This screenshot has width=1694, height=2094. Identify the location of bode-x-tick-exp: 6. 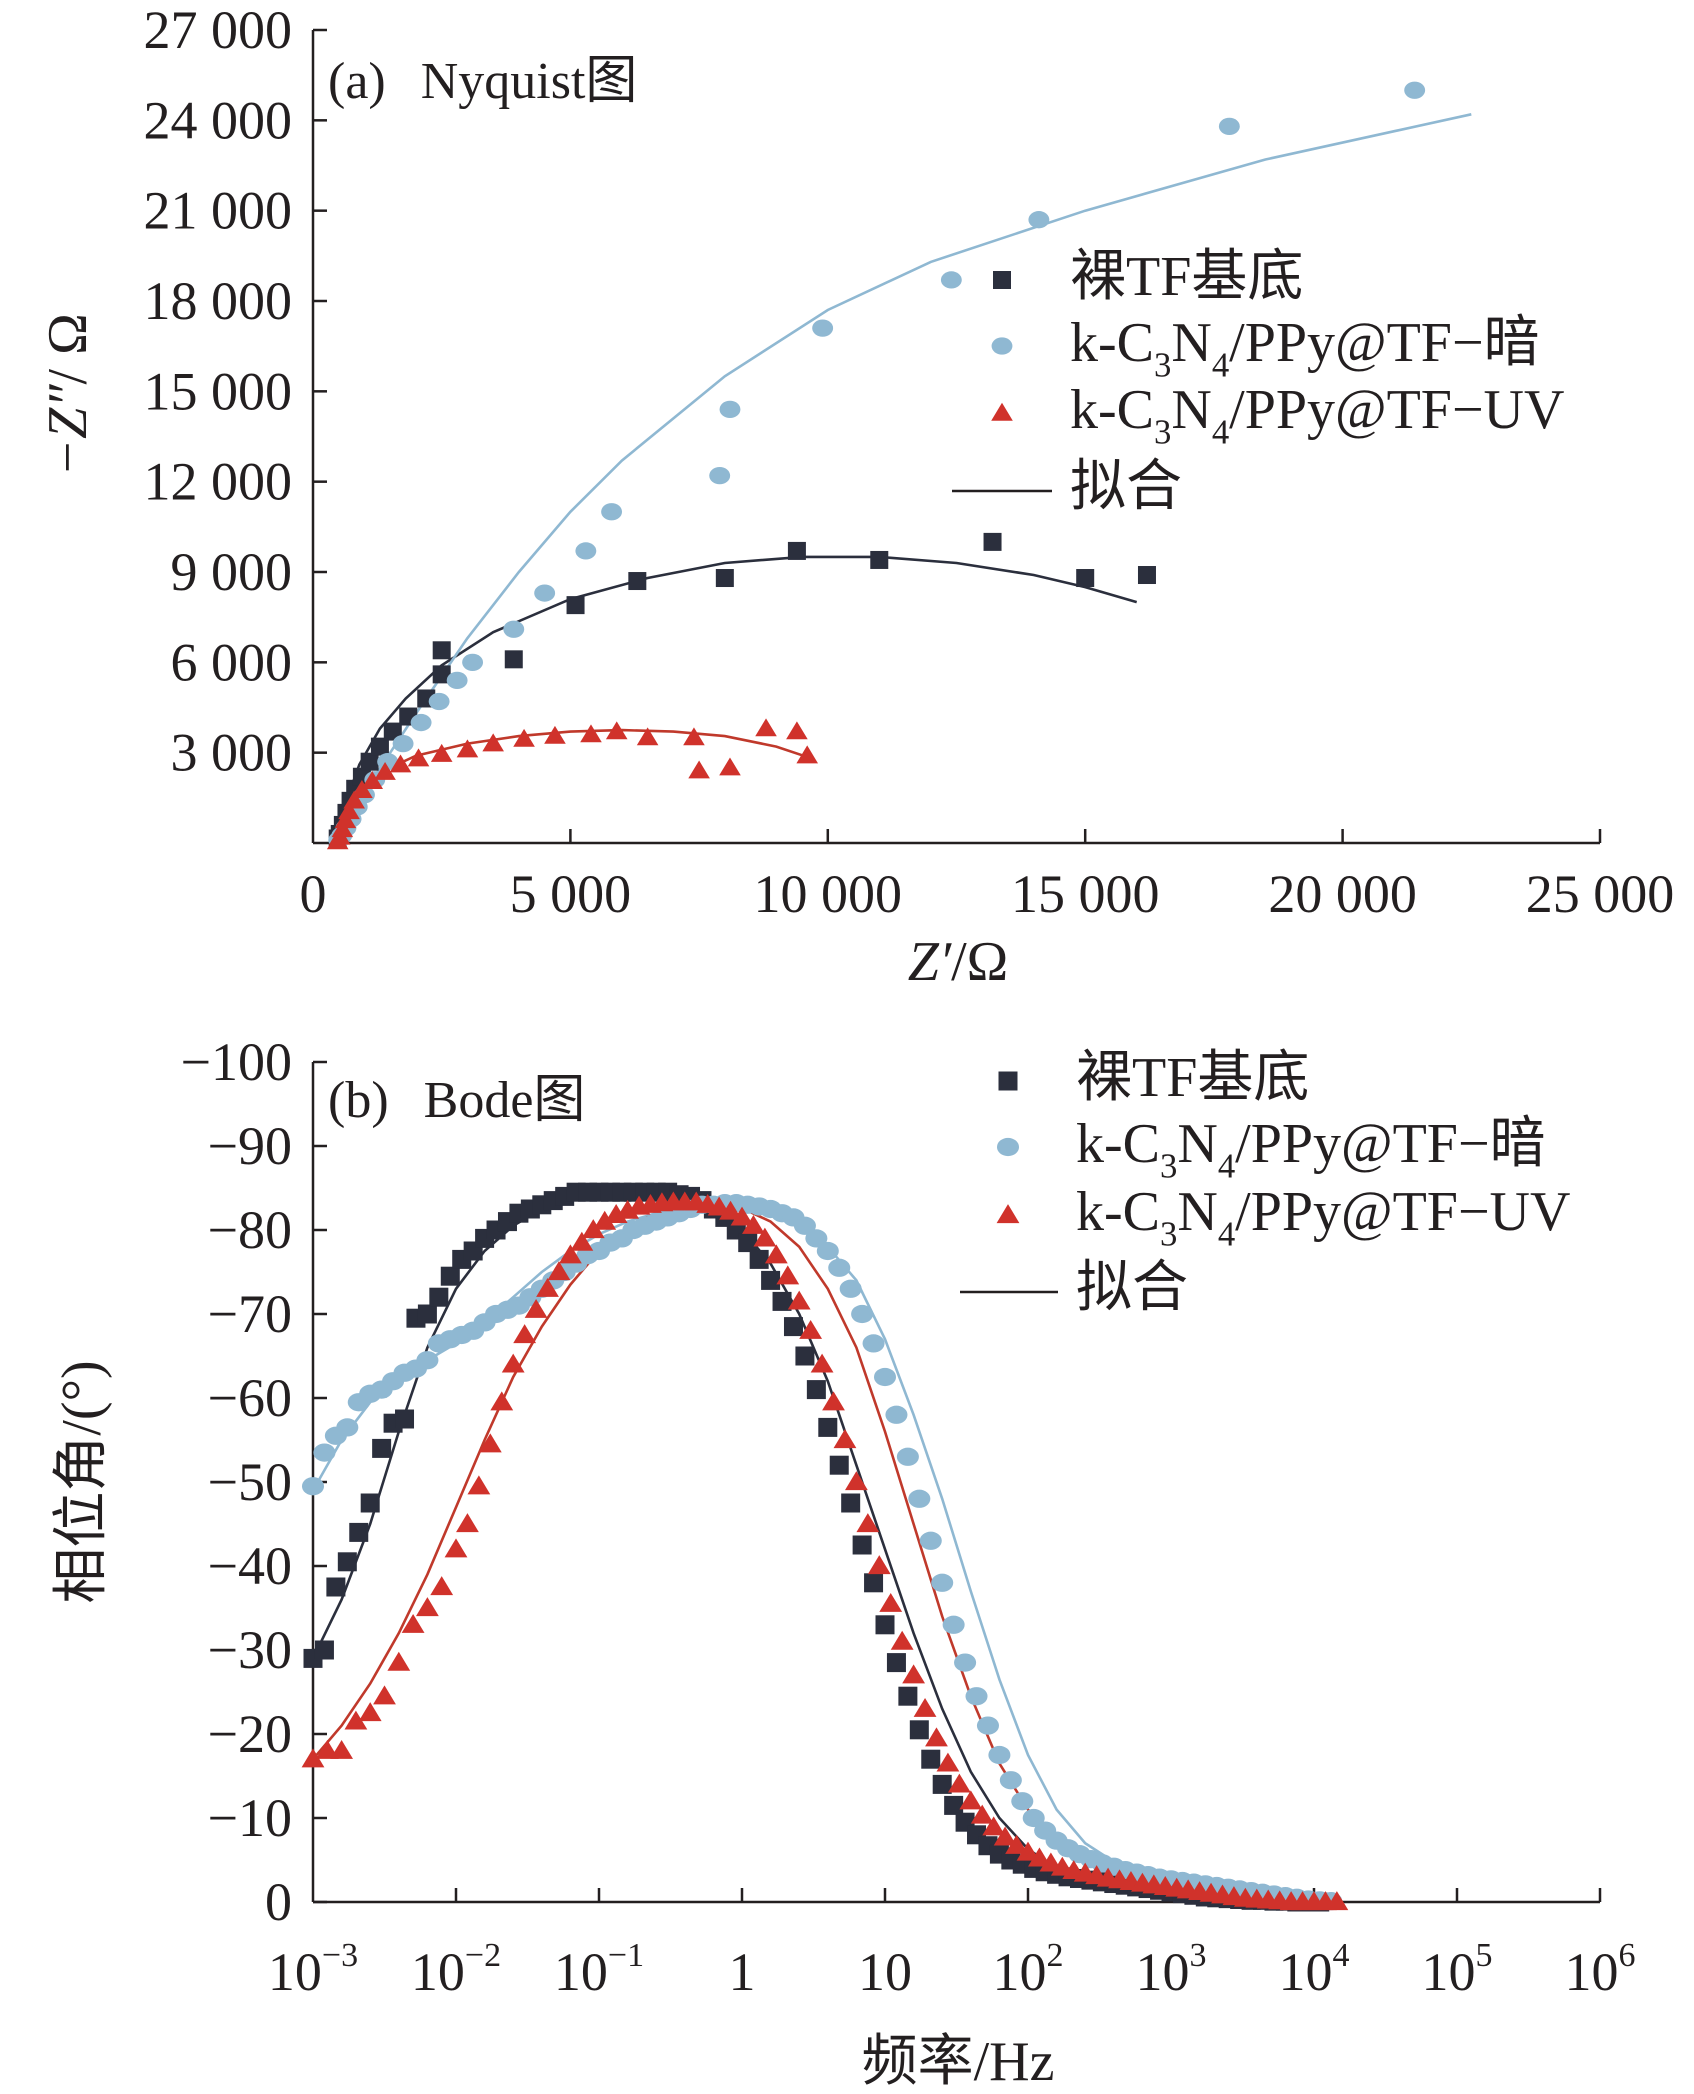
(1627, 1955).